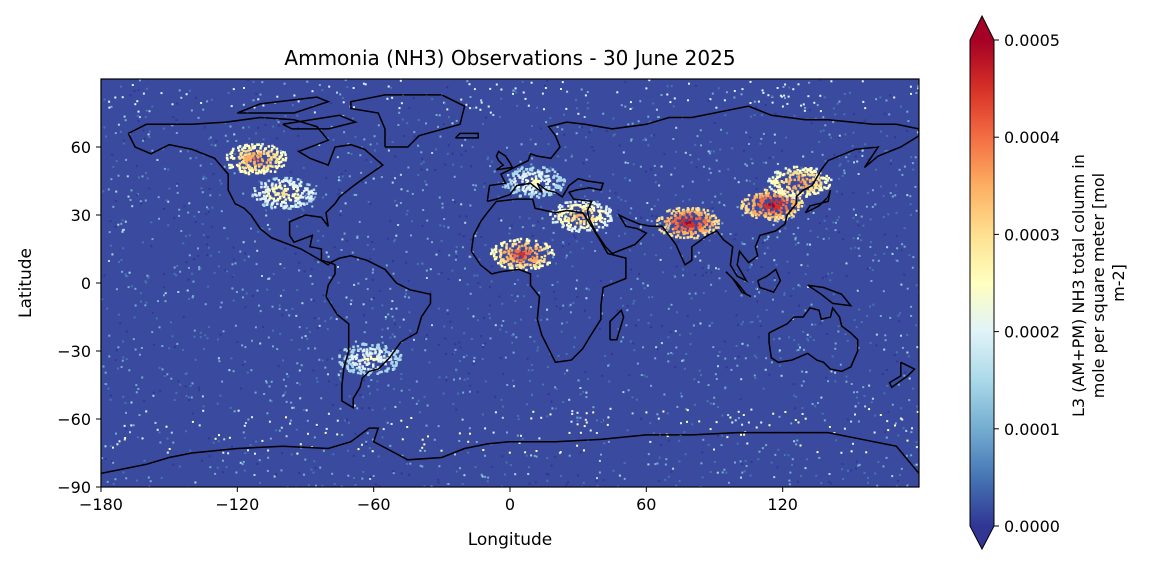 The image size is (1174, 566). I want to click on x-tick-label: −60, so click(374, 504).